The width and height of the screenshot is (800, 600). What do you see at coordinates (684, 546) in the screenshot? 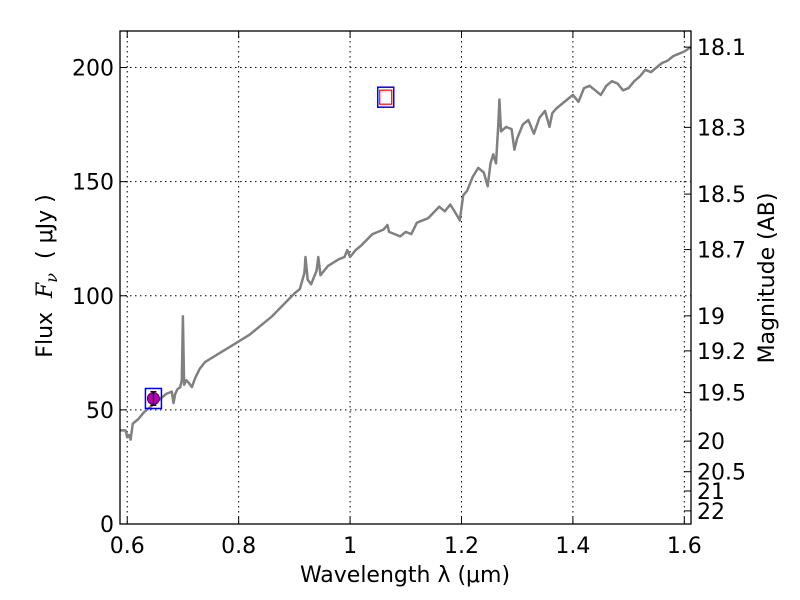
I see `x-tick-label: 1.6` at bounding box center [684, 546].